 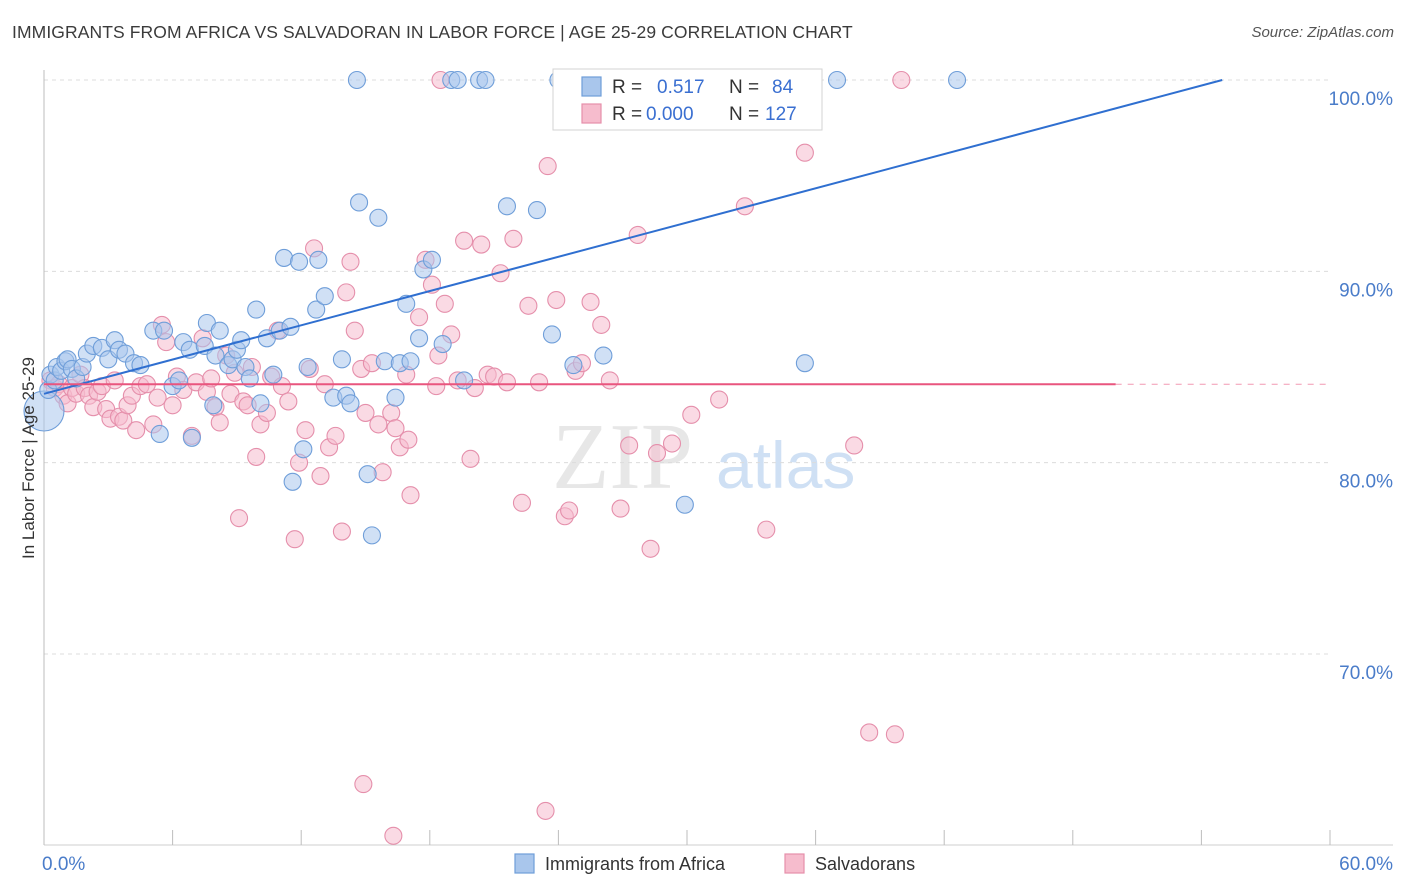 What do you see at coordinates (865, 864) in the screenshot?
I see `bottom-legend-salvadorans: Salvadorans` at bounding box center [865, 864].